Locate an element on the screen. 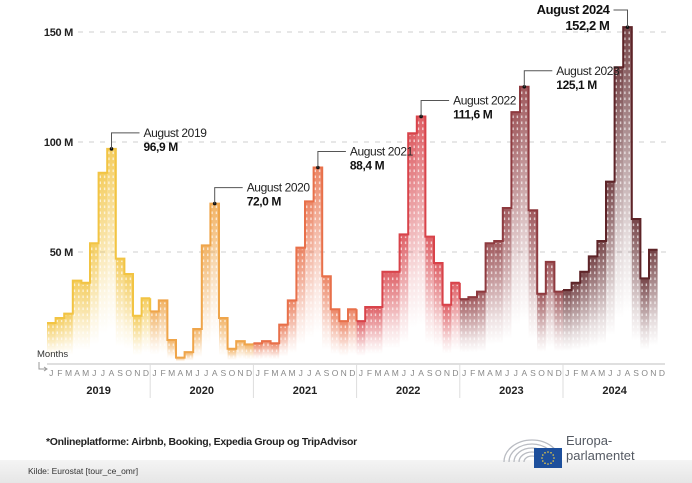 Image resolution: width=692 pixels, height=483 pixels. annotation-title: August 2024 is located at coordinates (574, 9).